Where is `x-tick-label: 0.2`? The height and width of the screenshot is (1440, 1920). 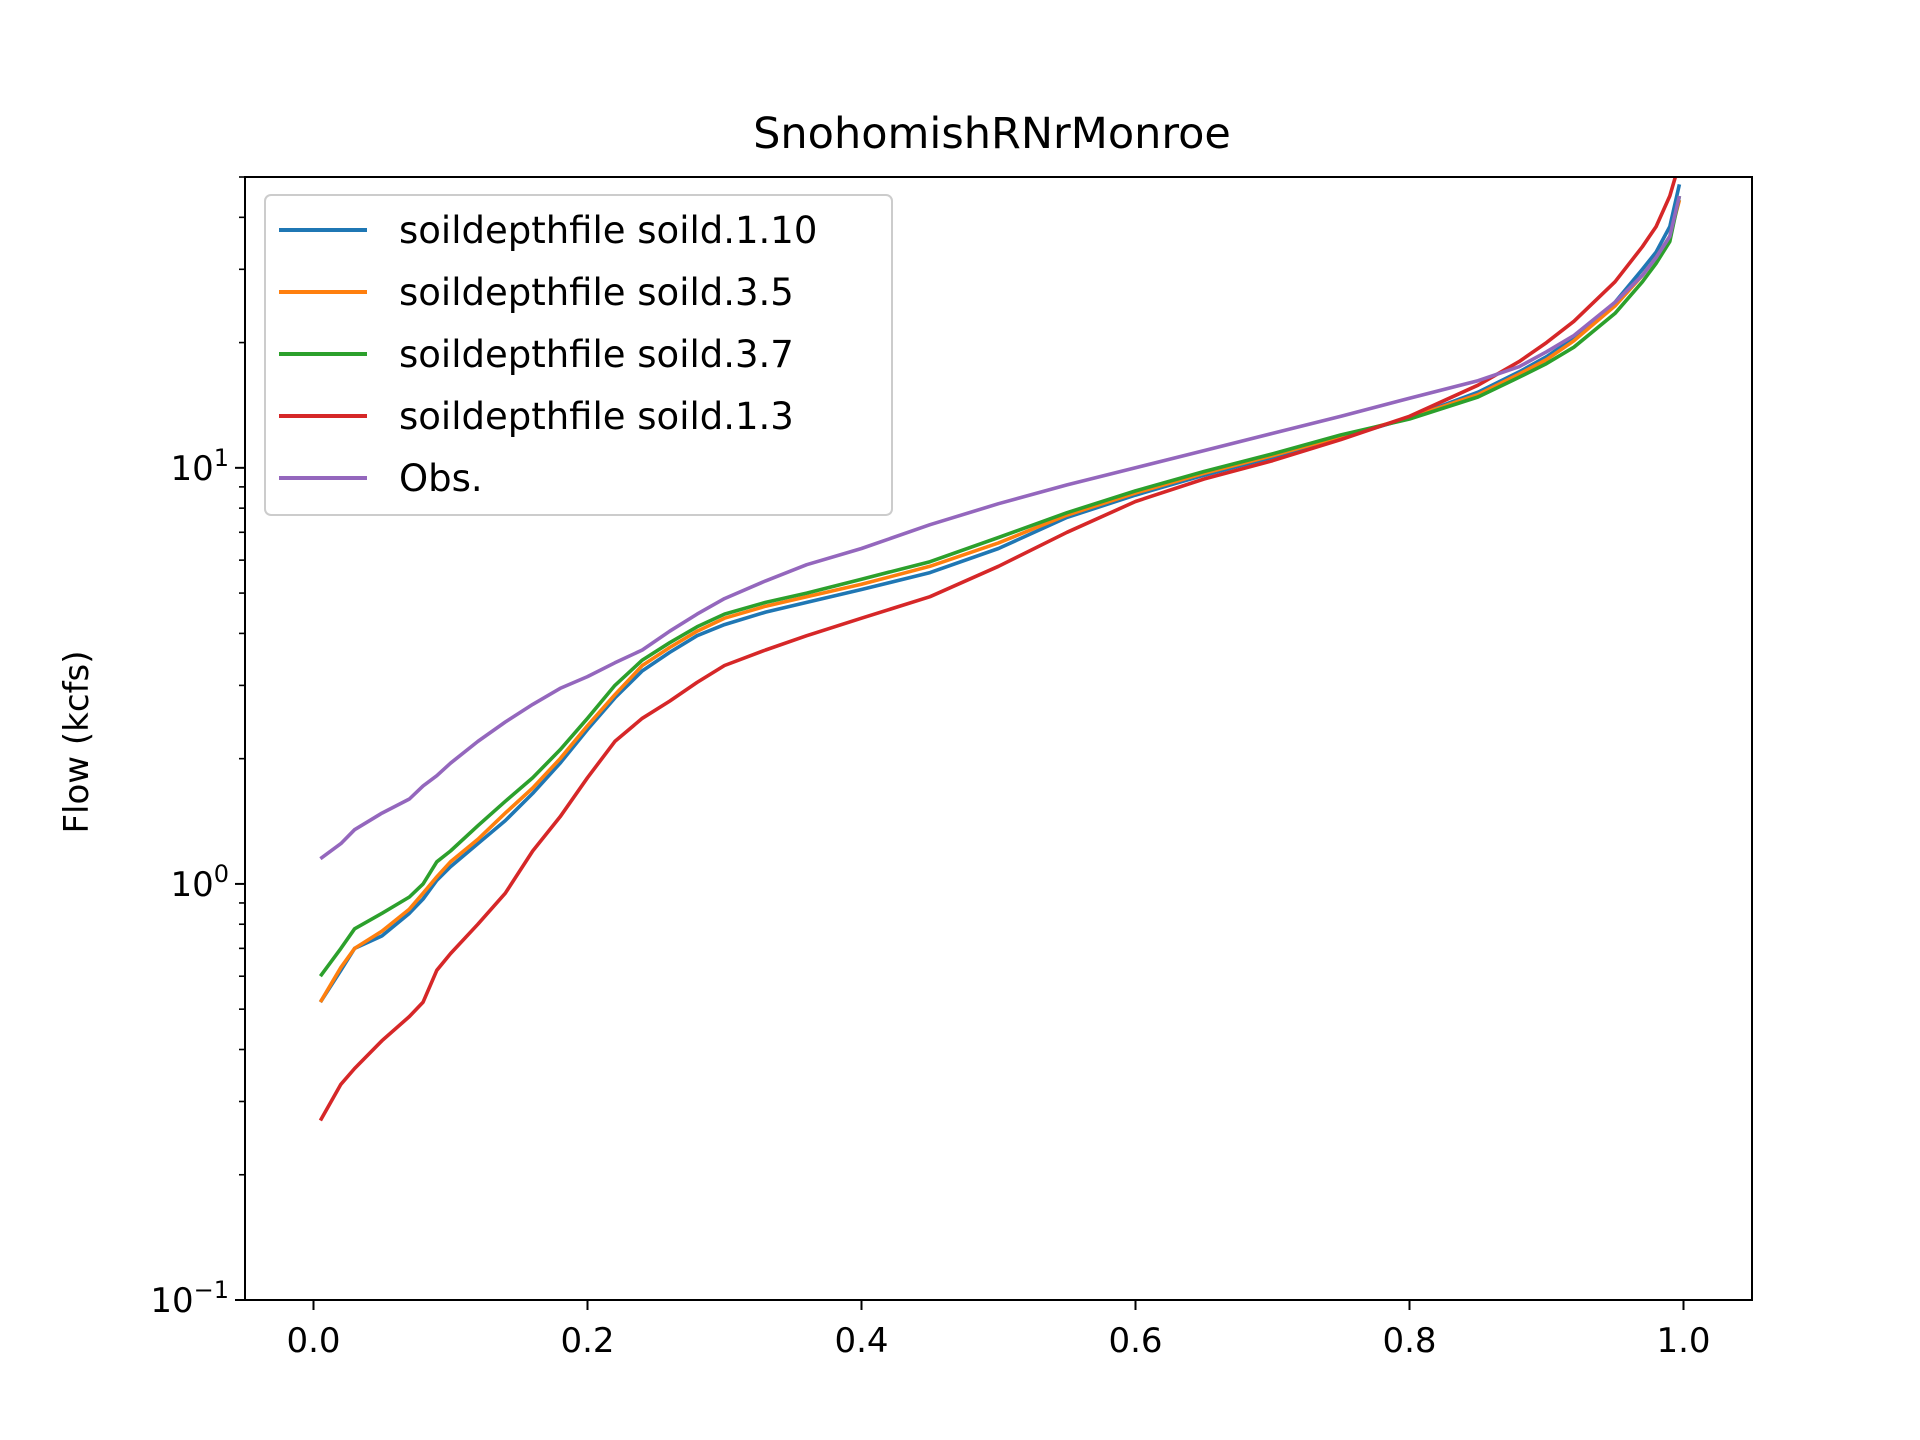 x-tick-label: 0.2 is located at coordinates (587, 1341).